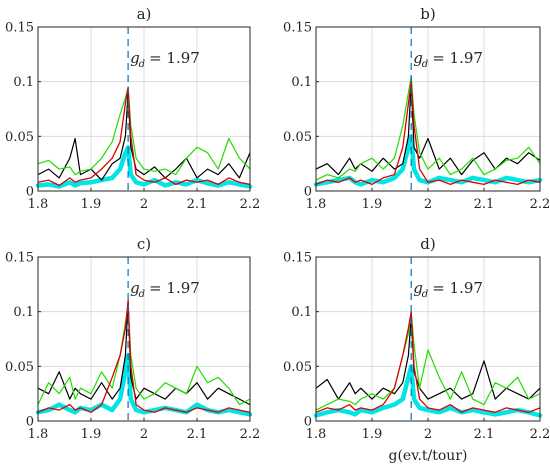  I want to click on panel-label: a), so click(144, 14).